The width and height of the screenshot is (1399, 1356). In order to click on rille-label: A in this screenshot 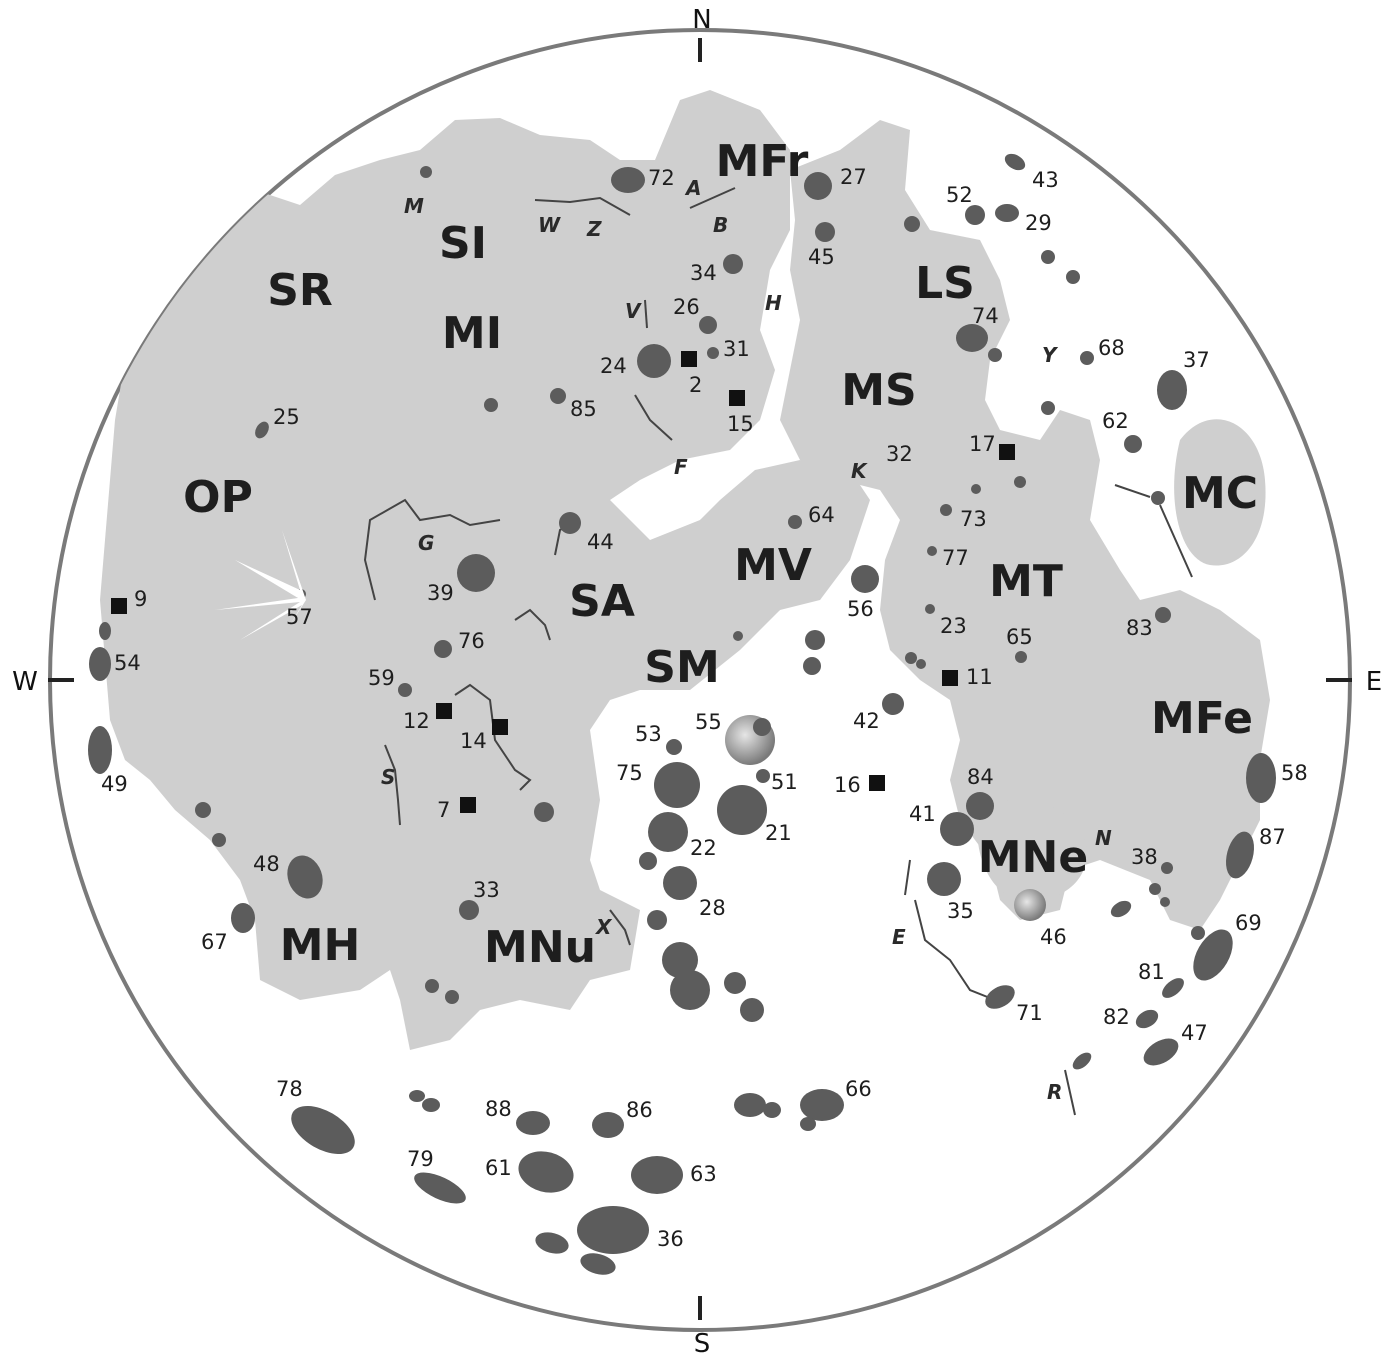, I will do `click(692, 188)`.